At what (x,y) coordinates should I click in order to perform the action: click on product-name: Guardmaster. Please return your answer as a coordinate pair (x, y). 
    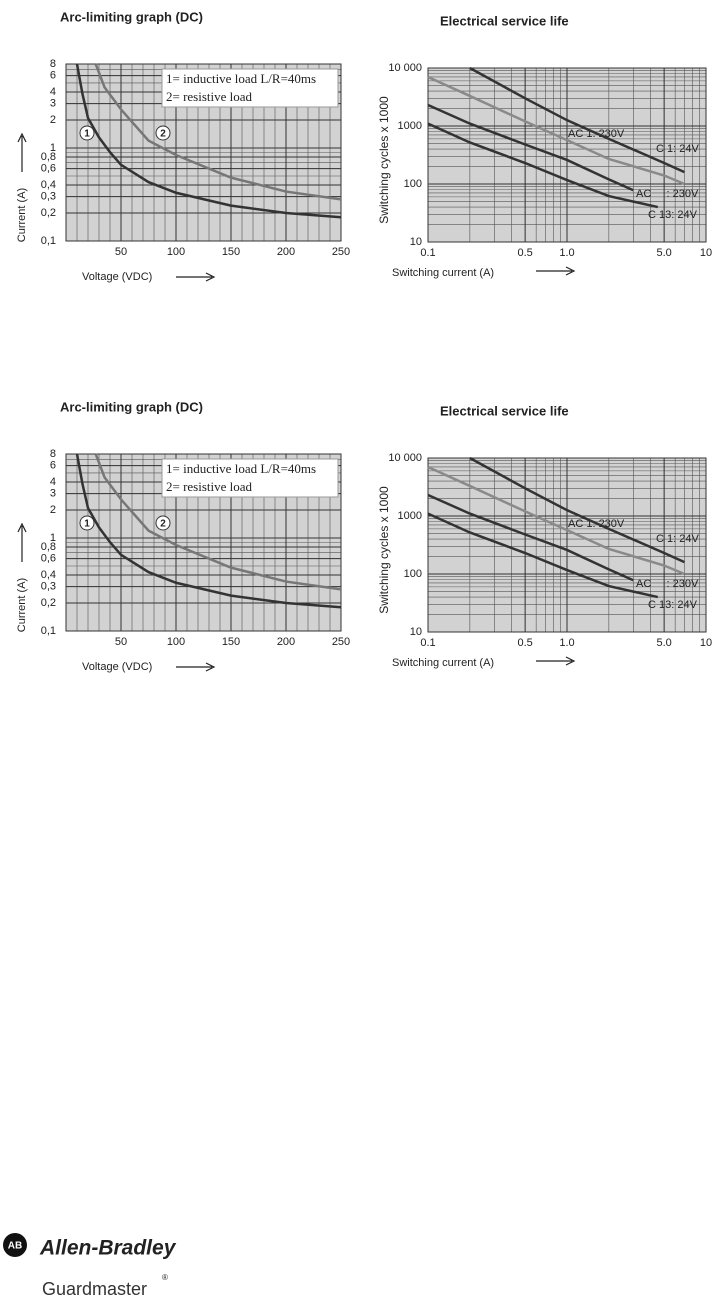
    Looking at the image, I should click on (94, 1289).